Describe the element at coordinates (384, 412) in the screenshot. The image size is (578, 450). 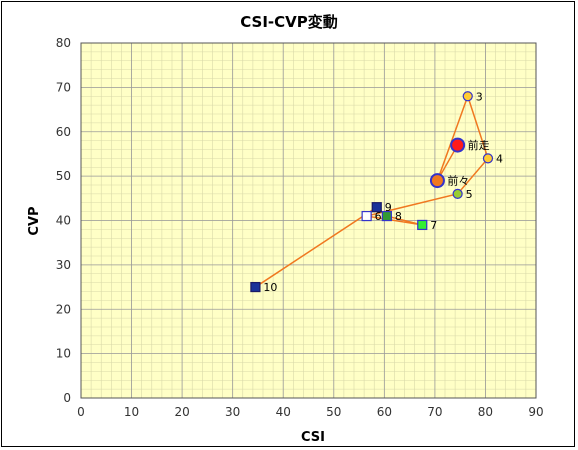
I see `x-tick-label: 60` at that location.